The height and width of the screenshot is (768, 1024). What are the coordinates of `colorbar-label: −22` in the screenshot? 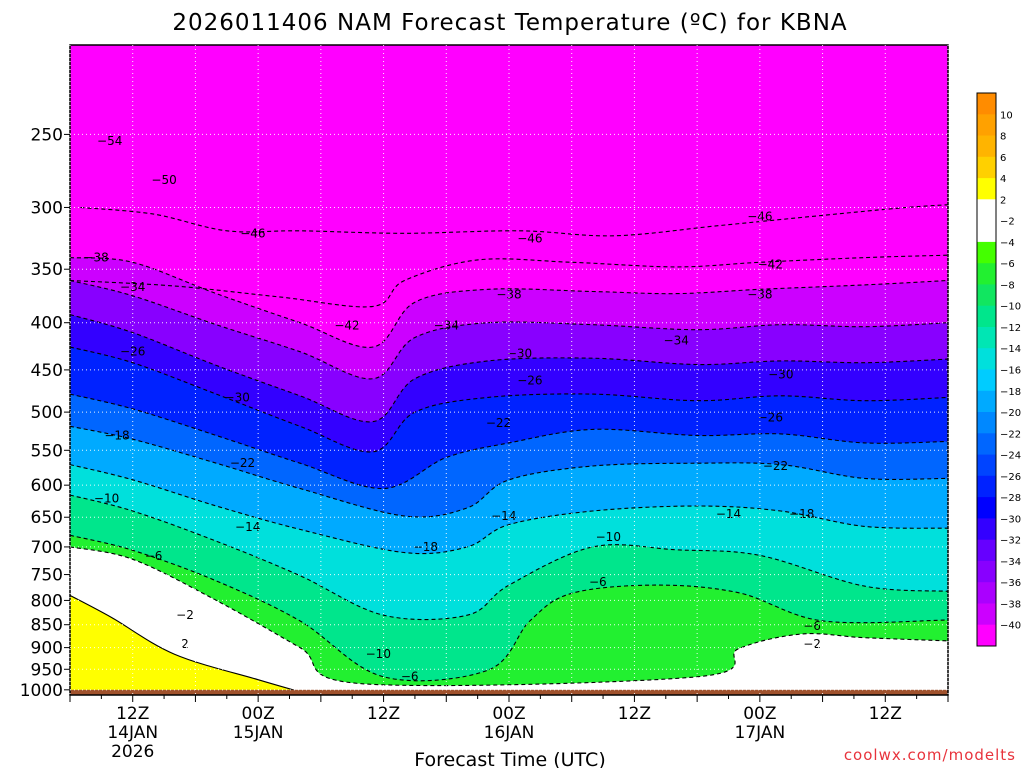 It's located at (1010, 434).